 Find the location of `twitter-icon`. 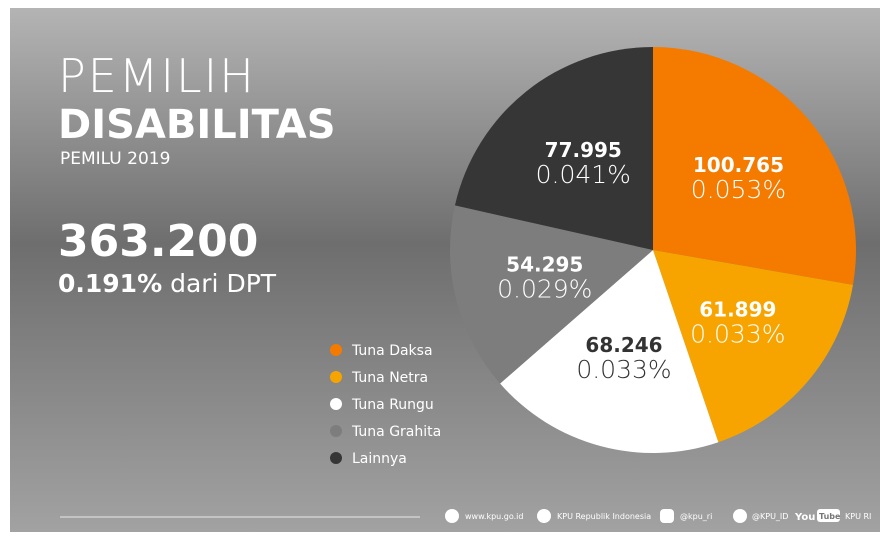

twitter-icon is located at coordinates (740, 516).